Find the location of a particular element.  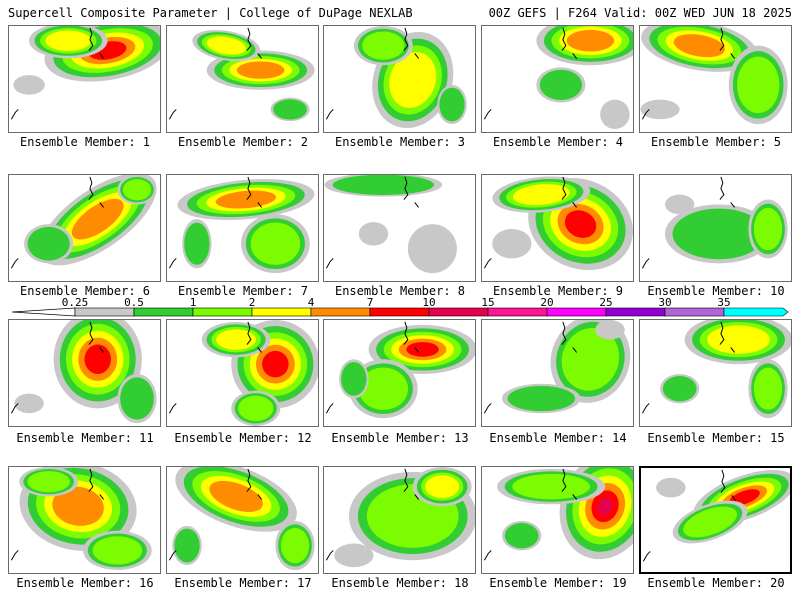

ensemble-member-label: Ensemble Member: 11 is located at coordinates (85, 438).